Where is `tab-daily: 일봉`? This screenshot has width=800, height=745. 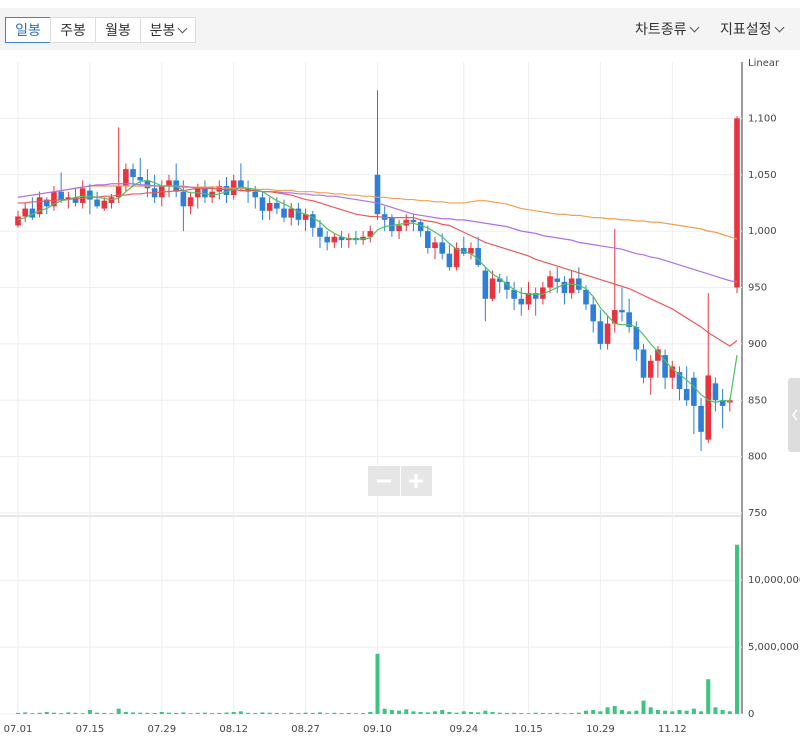
tab-daily: 일봉 is located at coordinates (28, 30).